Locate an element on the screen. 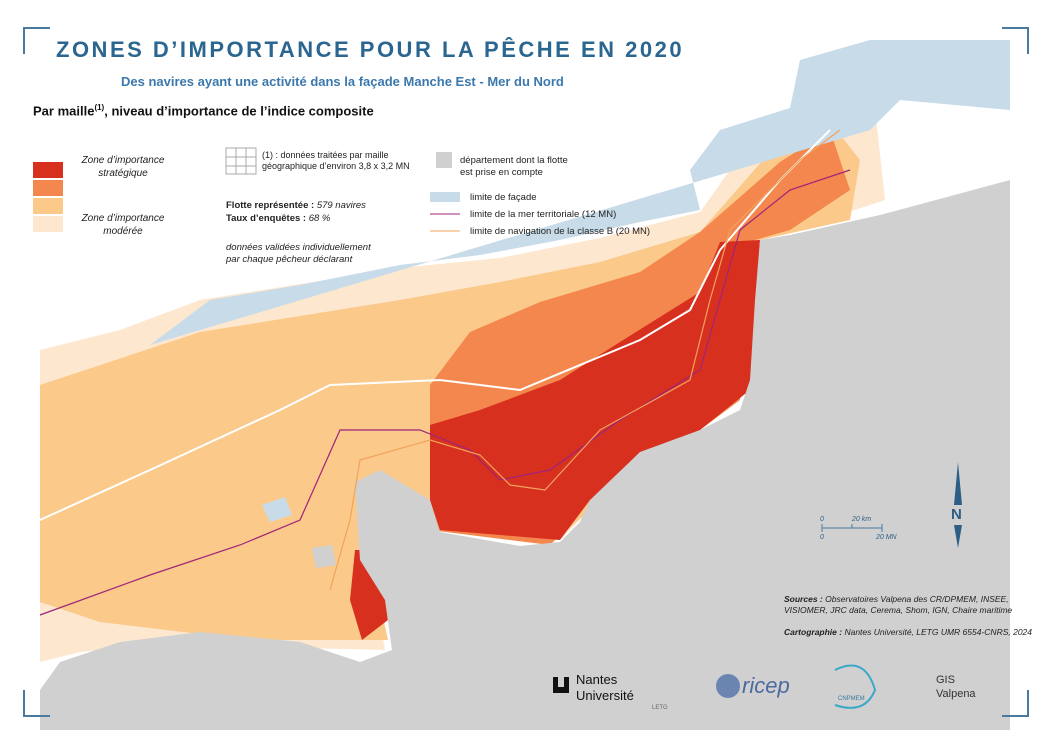  section-text: Par maille is located at coordinates (64, 111).